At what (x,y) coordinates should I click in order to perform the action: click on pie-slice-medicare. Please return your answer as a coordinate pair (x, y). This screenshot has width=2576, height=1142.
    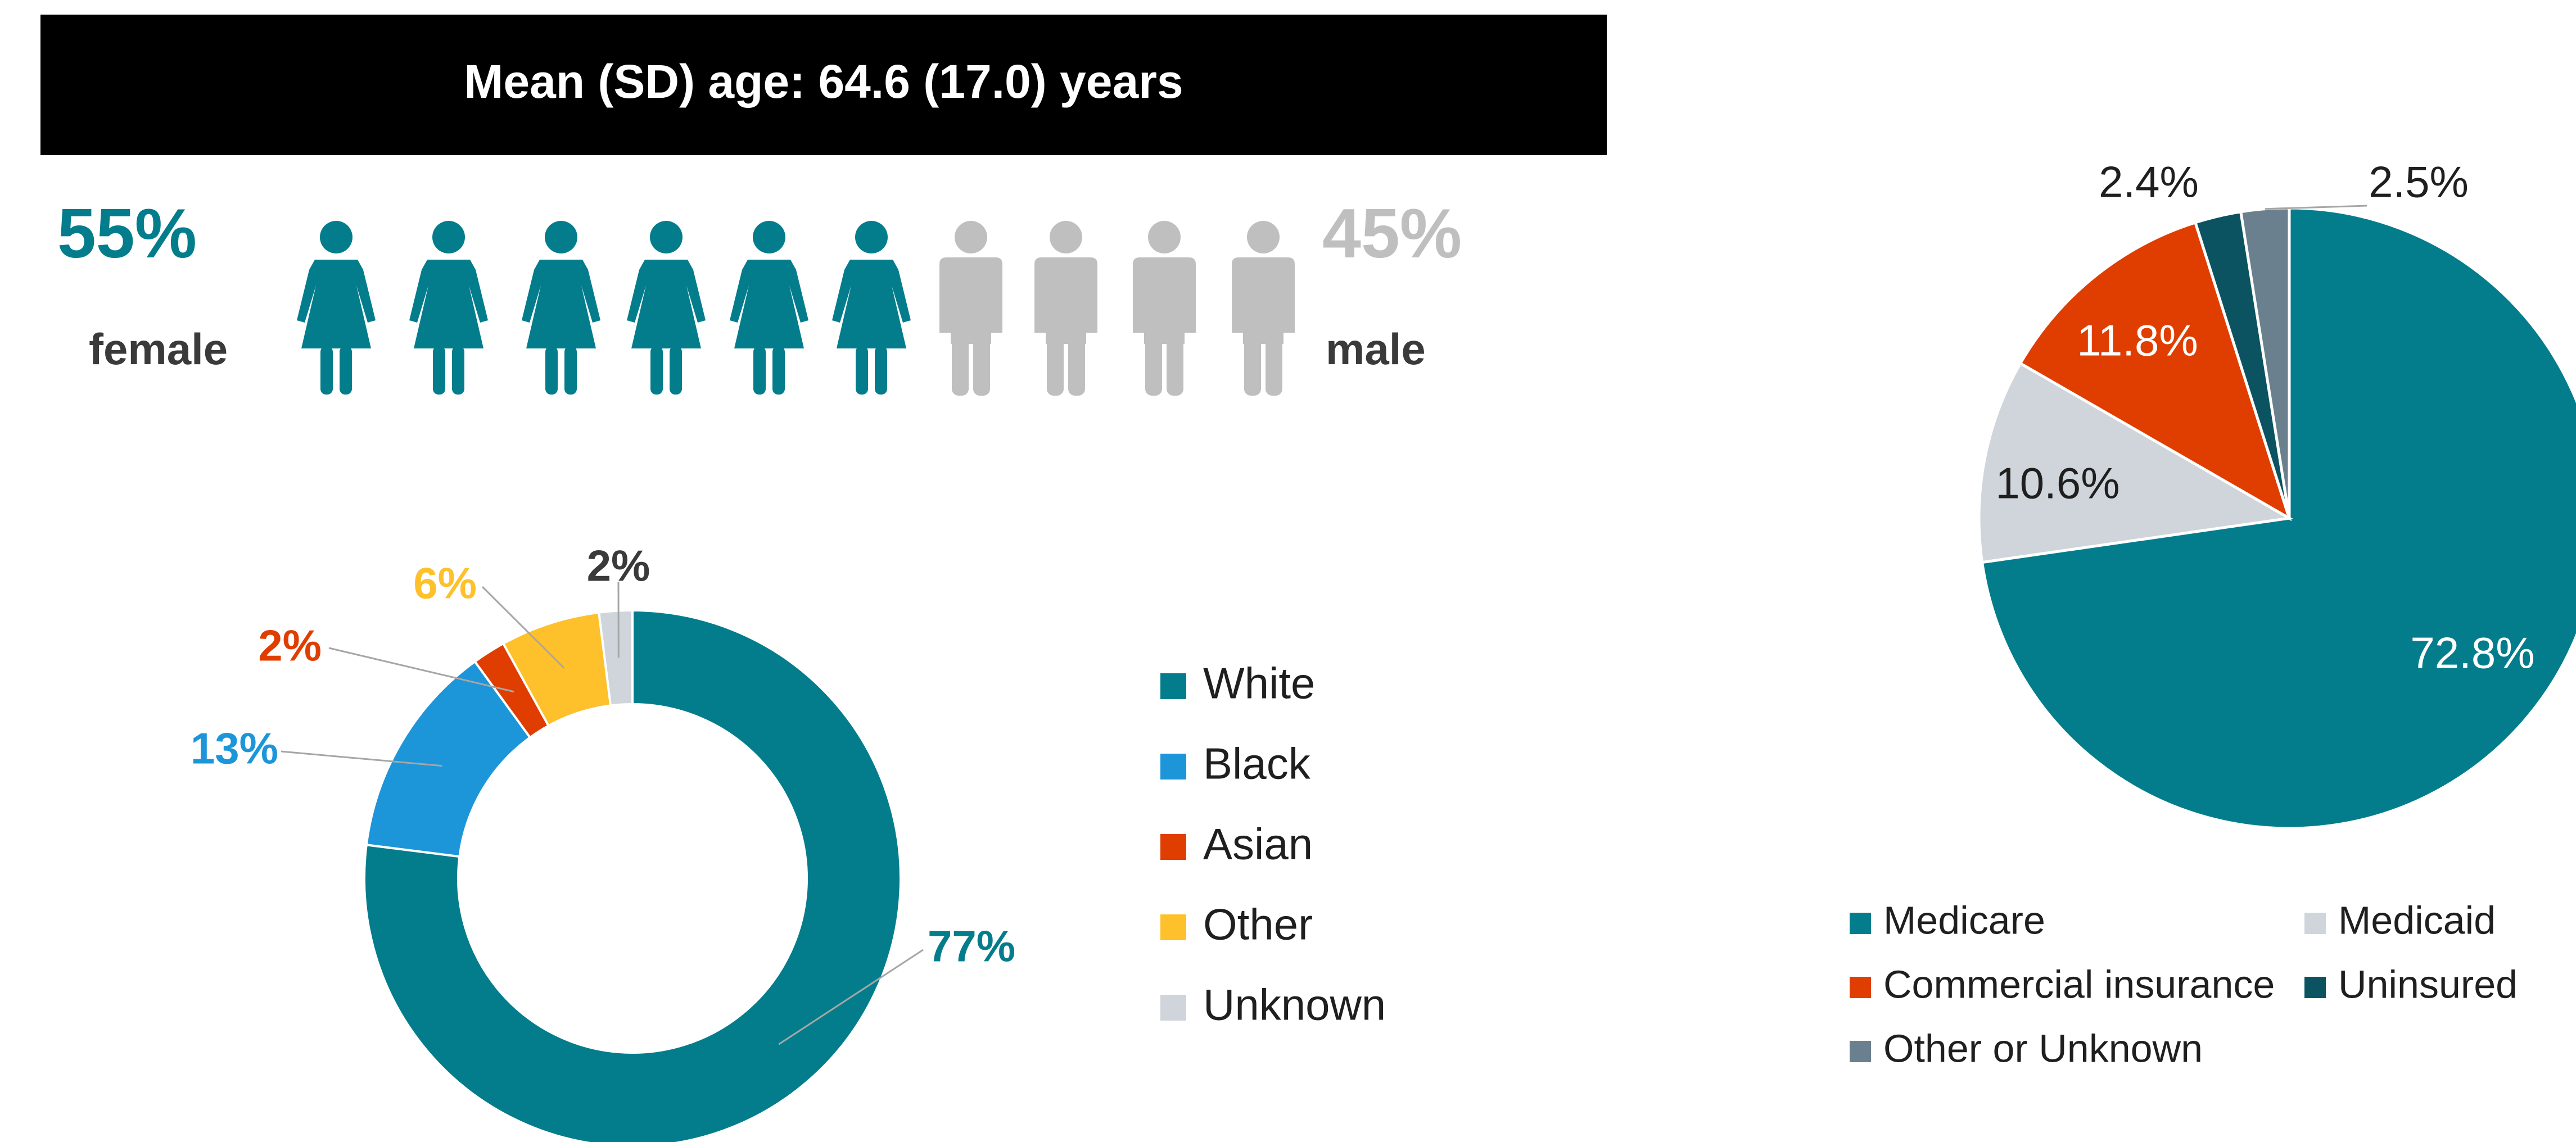
    Looking at the image, I should click on (2278, 518).